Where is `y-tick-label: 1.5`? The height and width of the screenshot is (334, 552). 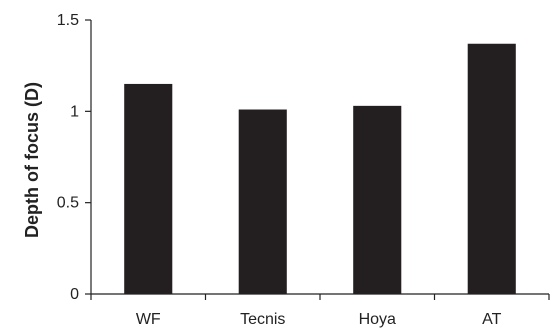 y-tick-label: 1.5 is located at coordinates (68, 20).